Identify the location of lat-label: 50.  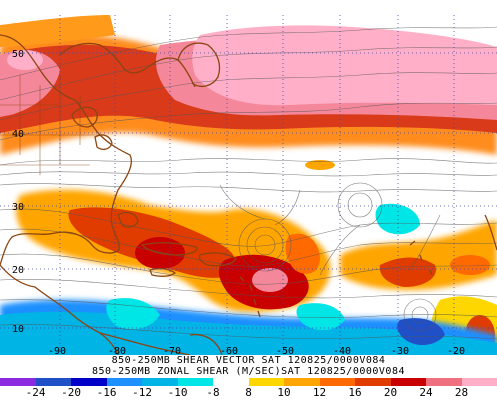
(18, 54).